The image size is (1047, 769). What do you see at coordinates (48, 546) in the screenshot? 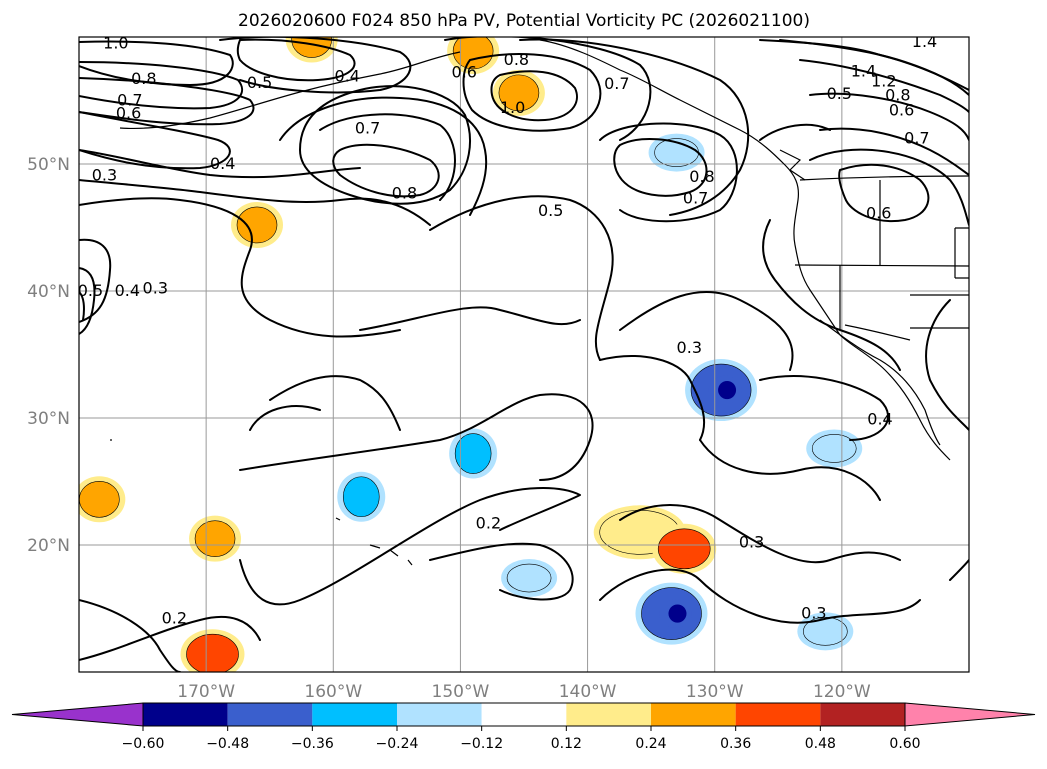
I see `y-tick-label: 20°N` at bounding box center [48, 546].